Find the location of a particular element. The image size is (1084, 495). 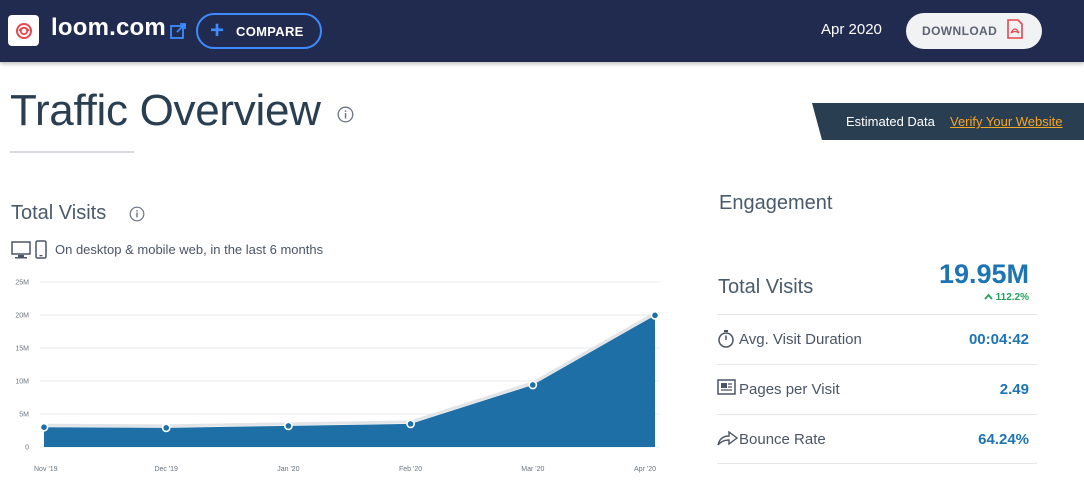

download-label: DOWNLOAD is located at coordinates (960, 31).